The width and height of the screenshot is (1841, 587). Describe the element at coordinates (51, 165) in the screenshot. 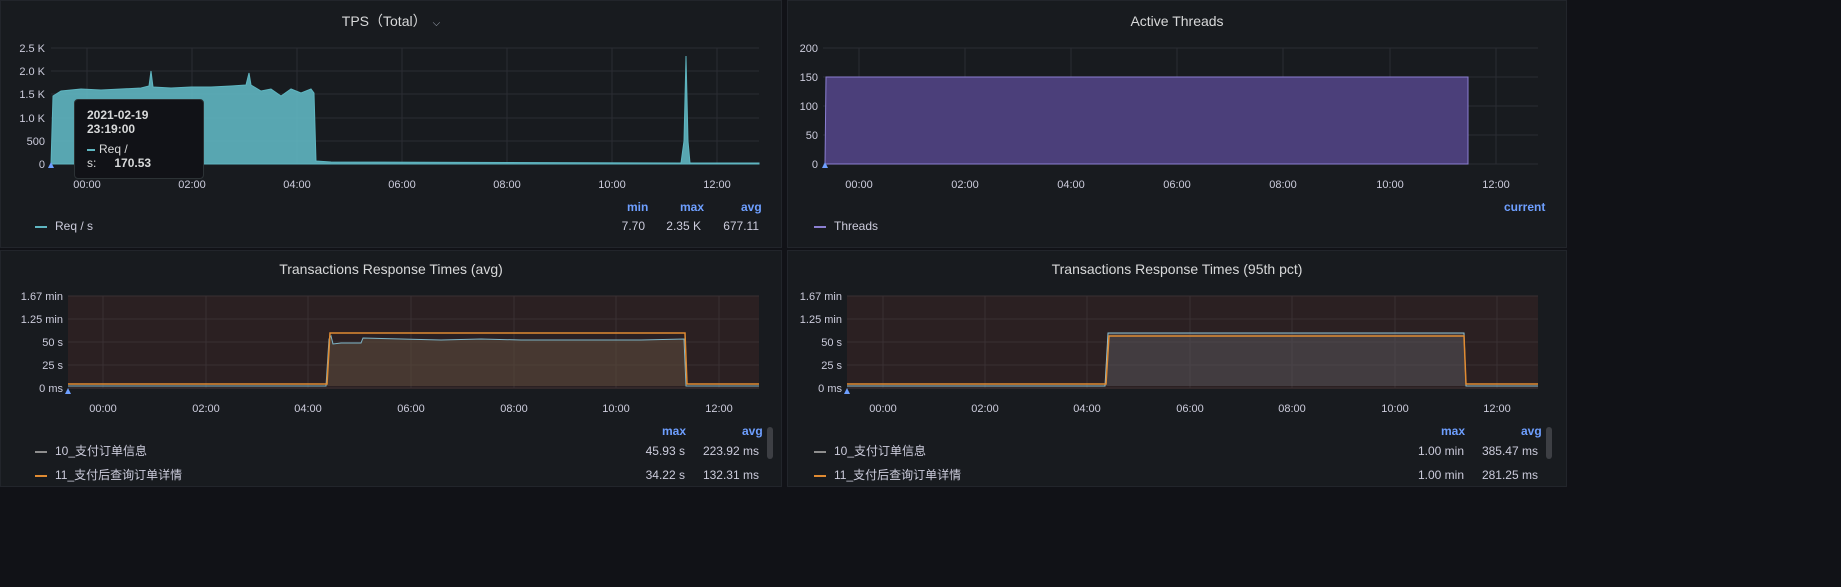

I see `tps-time-marker` at that location.